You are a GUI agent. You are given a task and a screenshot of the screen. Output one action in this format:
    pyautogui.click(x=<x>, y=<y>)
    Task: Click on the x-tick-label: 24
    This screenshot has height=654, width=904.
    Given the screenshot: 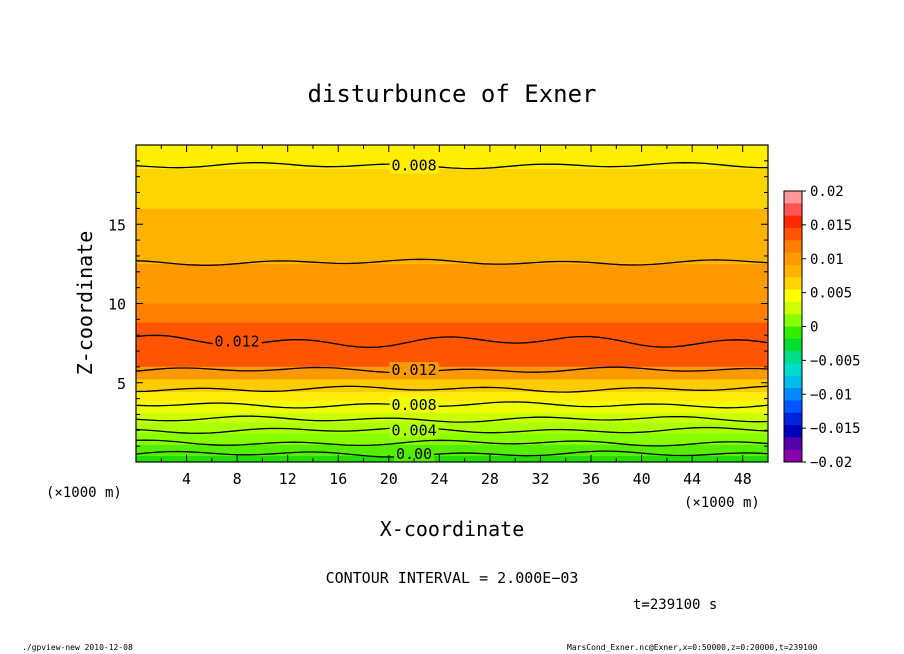 What is the action you would take?
    pyautogui.click(x=439, y=479)
    